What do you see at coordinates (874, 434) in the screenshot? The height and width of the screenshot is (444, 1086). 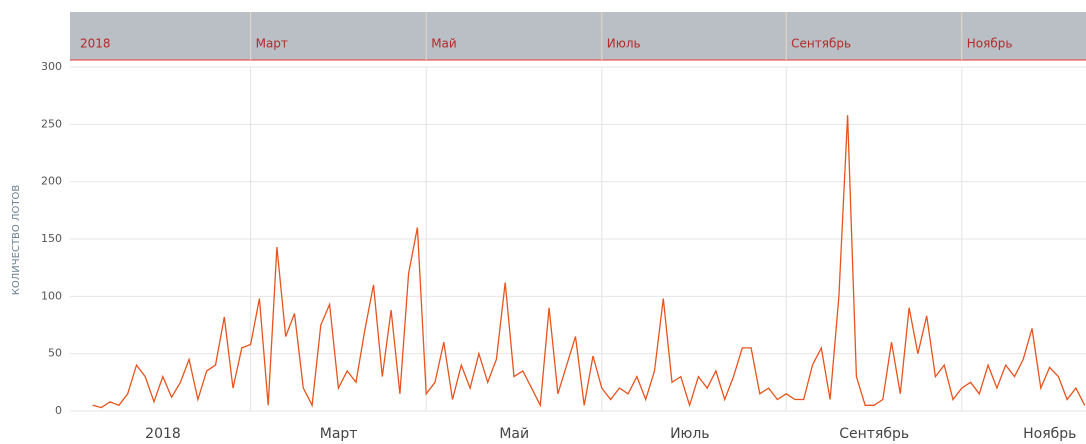 I see `x-tick-label: Сентябрь` at bounding box center [874, 434].